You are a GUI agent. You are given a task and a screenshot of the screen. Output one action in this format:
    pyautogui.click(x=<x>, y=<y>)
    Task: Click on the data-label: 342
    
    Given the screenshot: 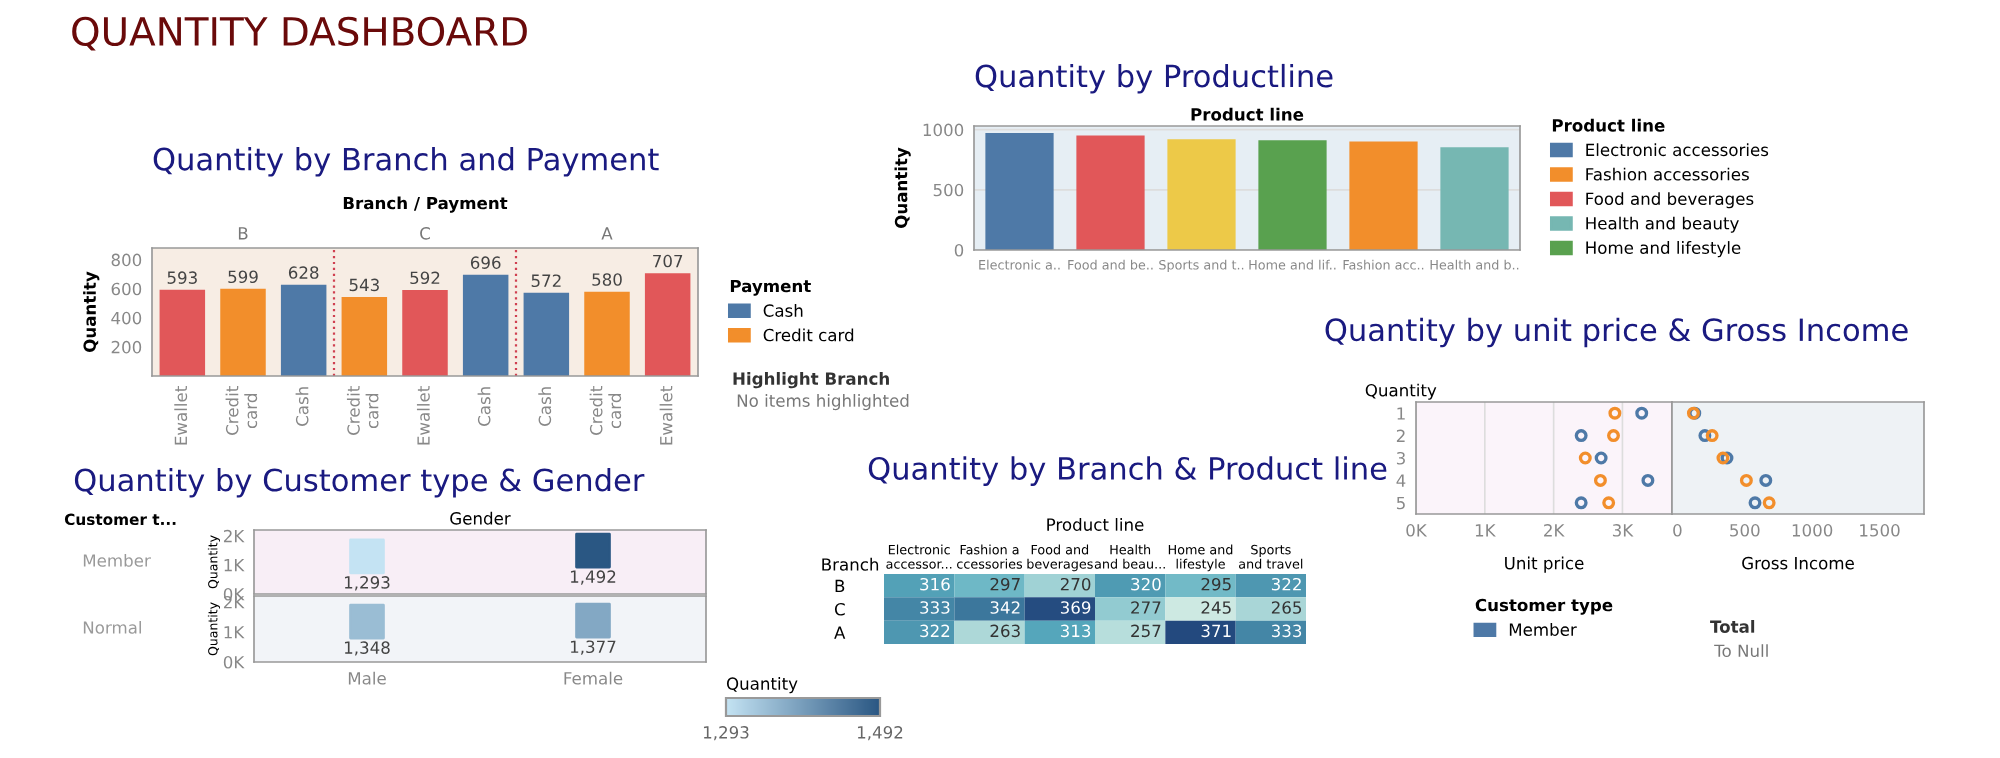 What is the action you would take?
    pyautogui.click(x=1005, y=607)
    